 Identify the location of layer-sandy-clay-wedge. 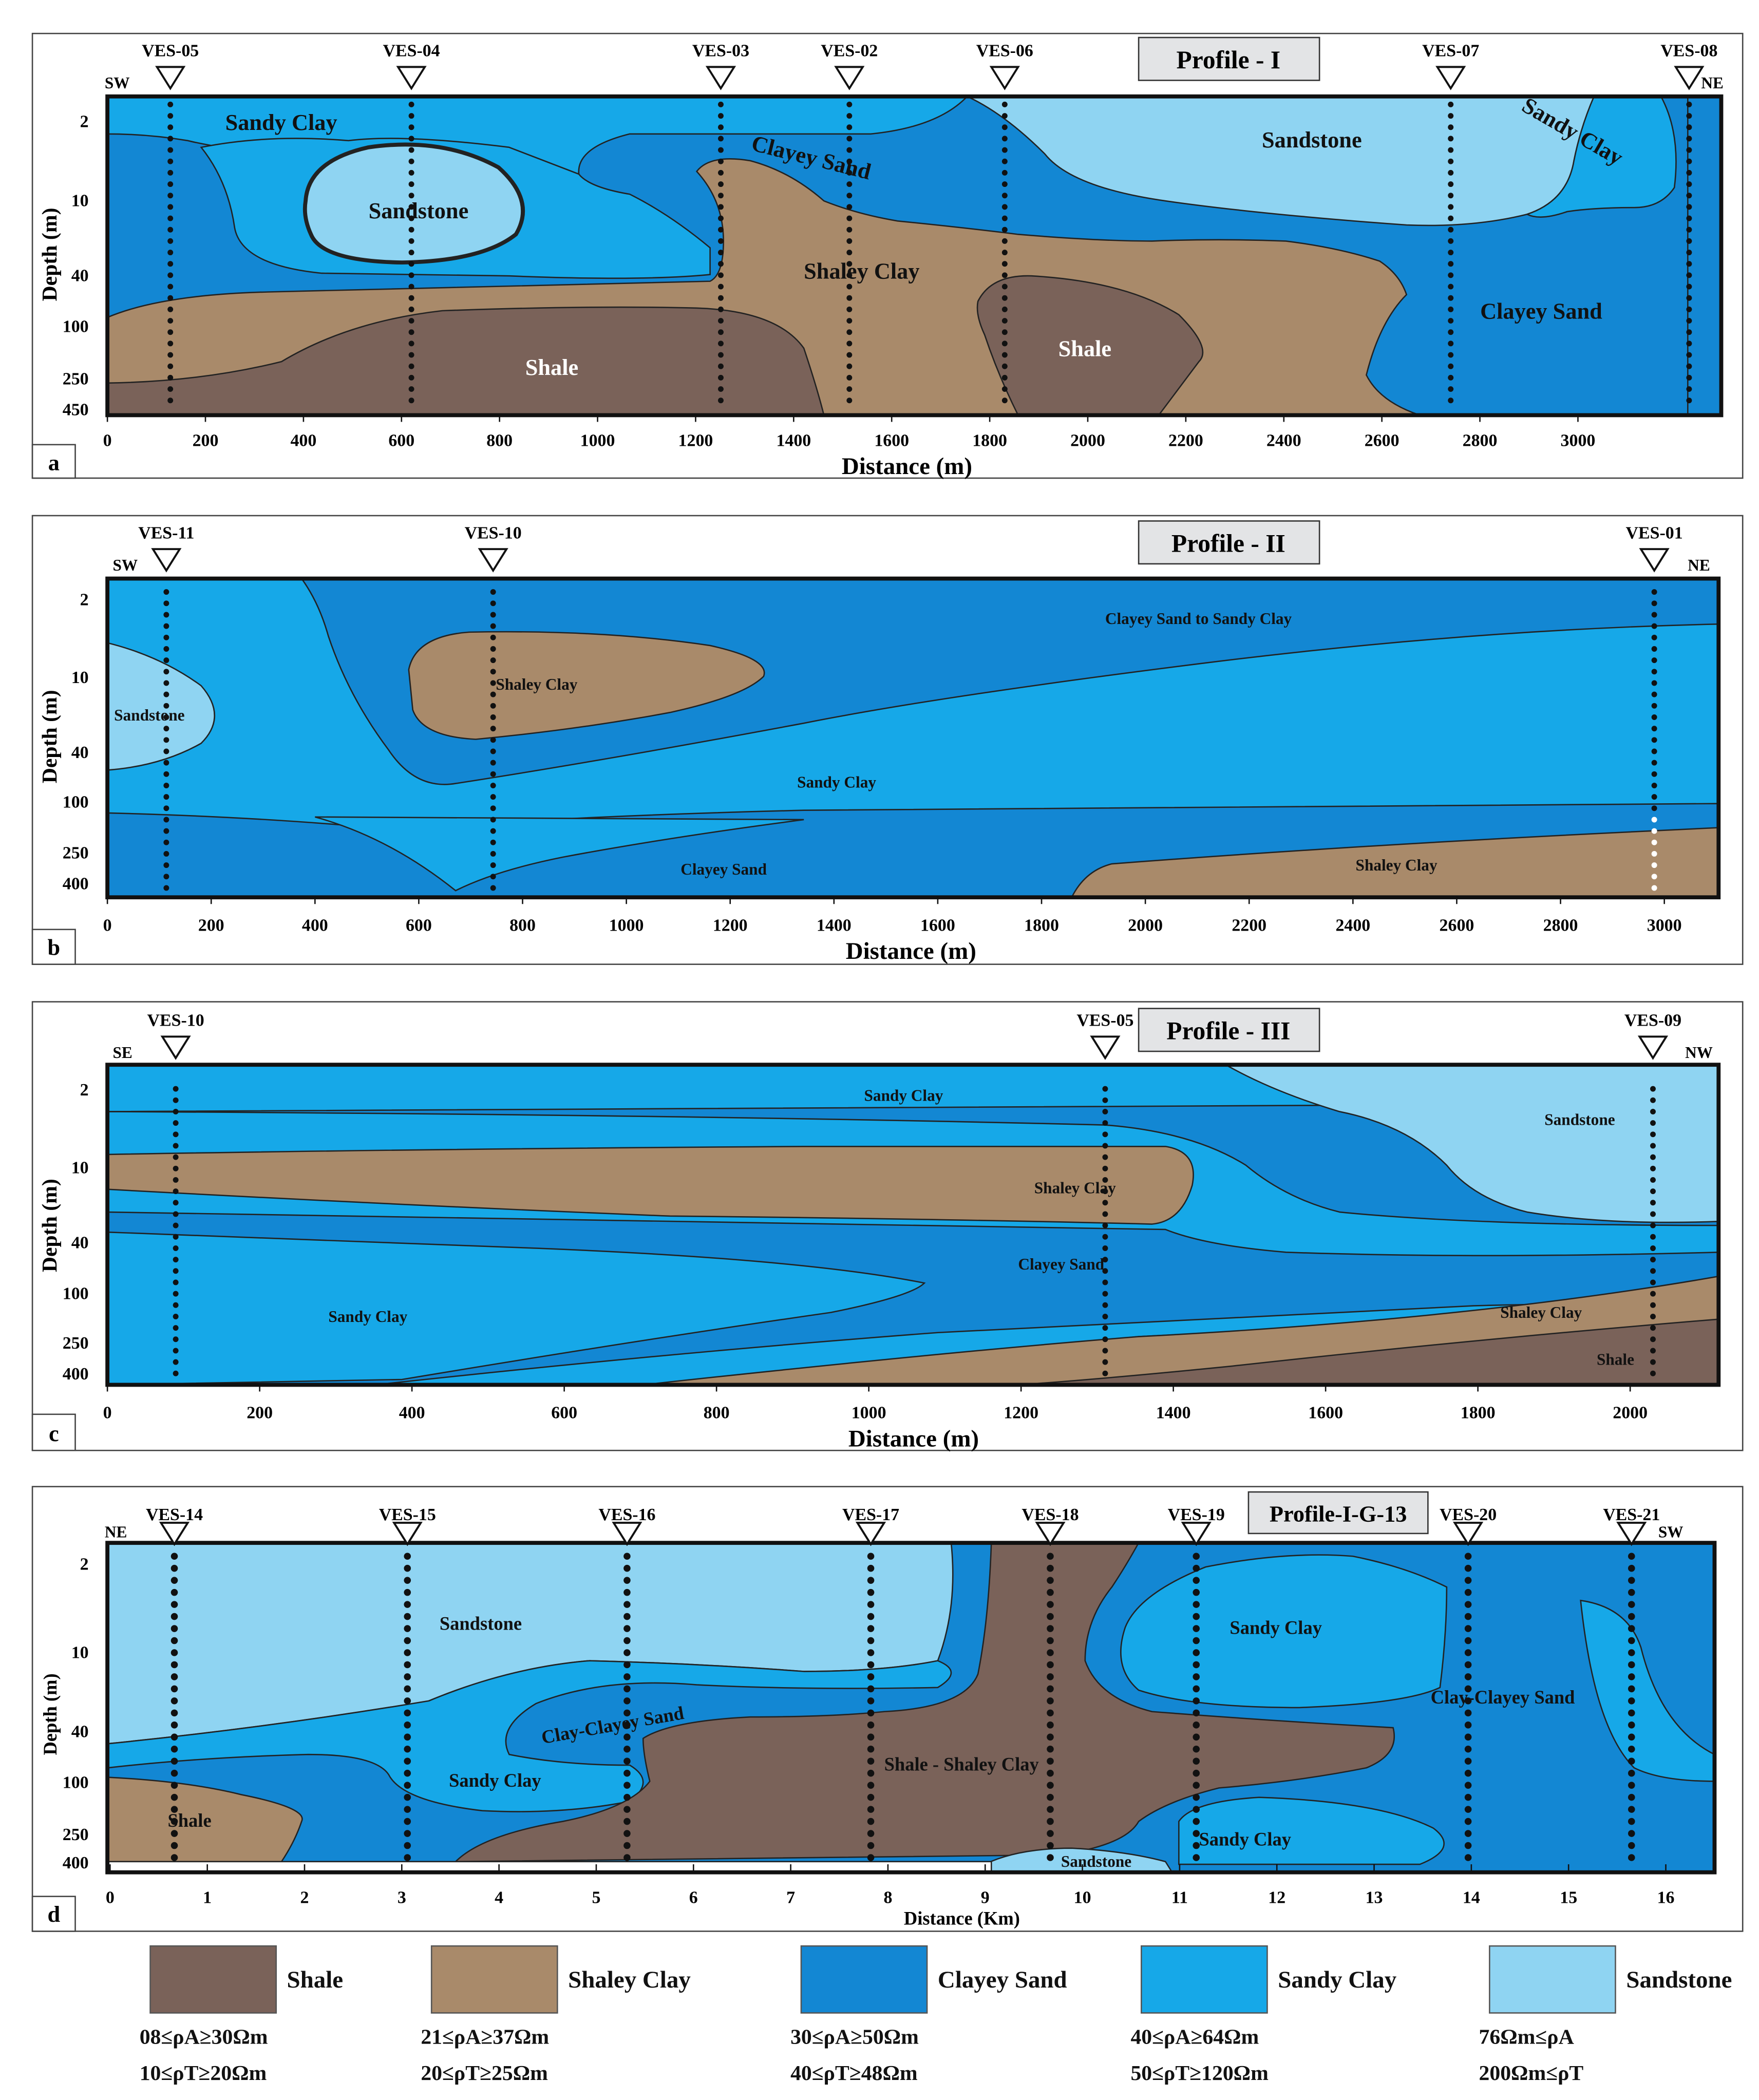
(559, 854).